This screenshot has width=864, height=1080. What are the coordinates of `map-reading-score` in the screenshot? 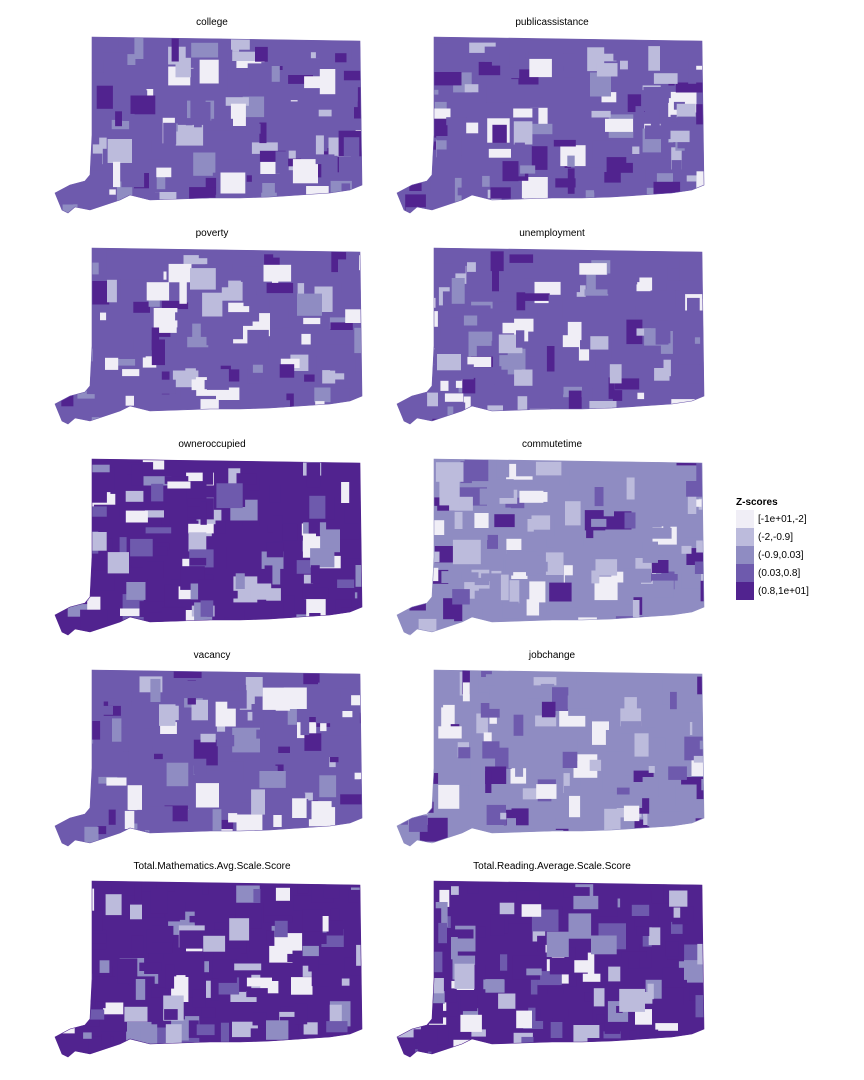 It's located at (558, 969).